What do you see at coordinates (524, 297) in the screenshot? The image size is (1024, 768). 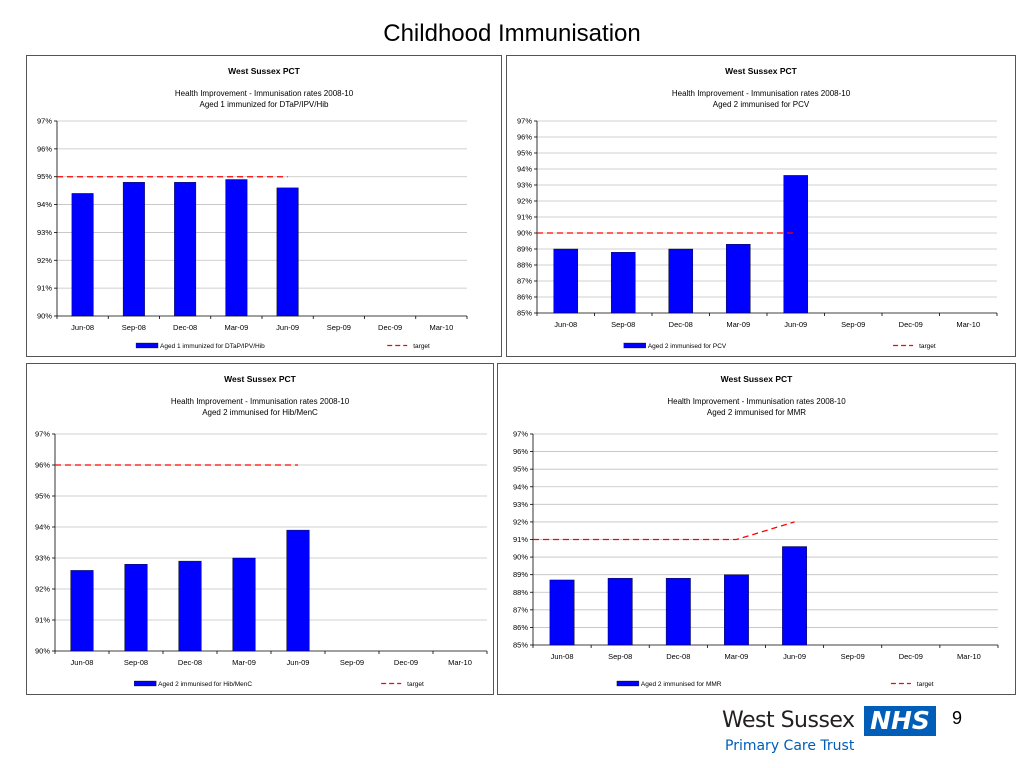 I see `y-tick-label: 86%` at bounding box center [524, 297].